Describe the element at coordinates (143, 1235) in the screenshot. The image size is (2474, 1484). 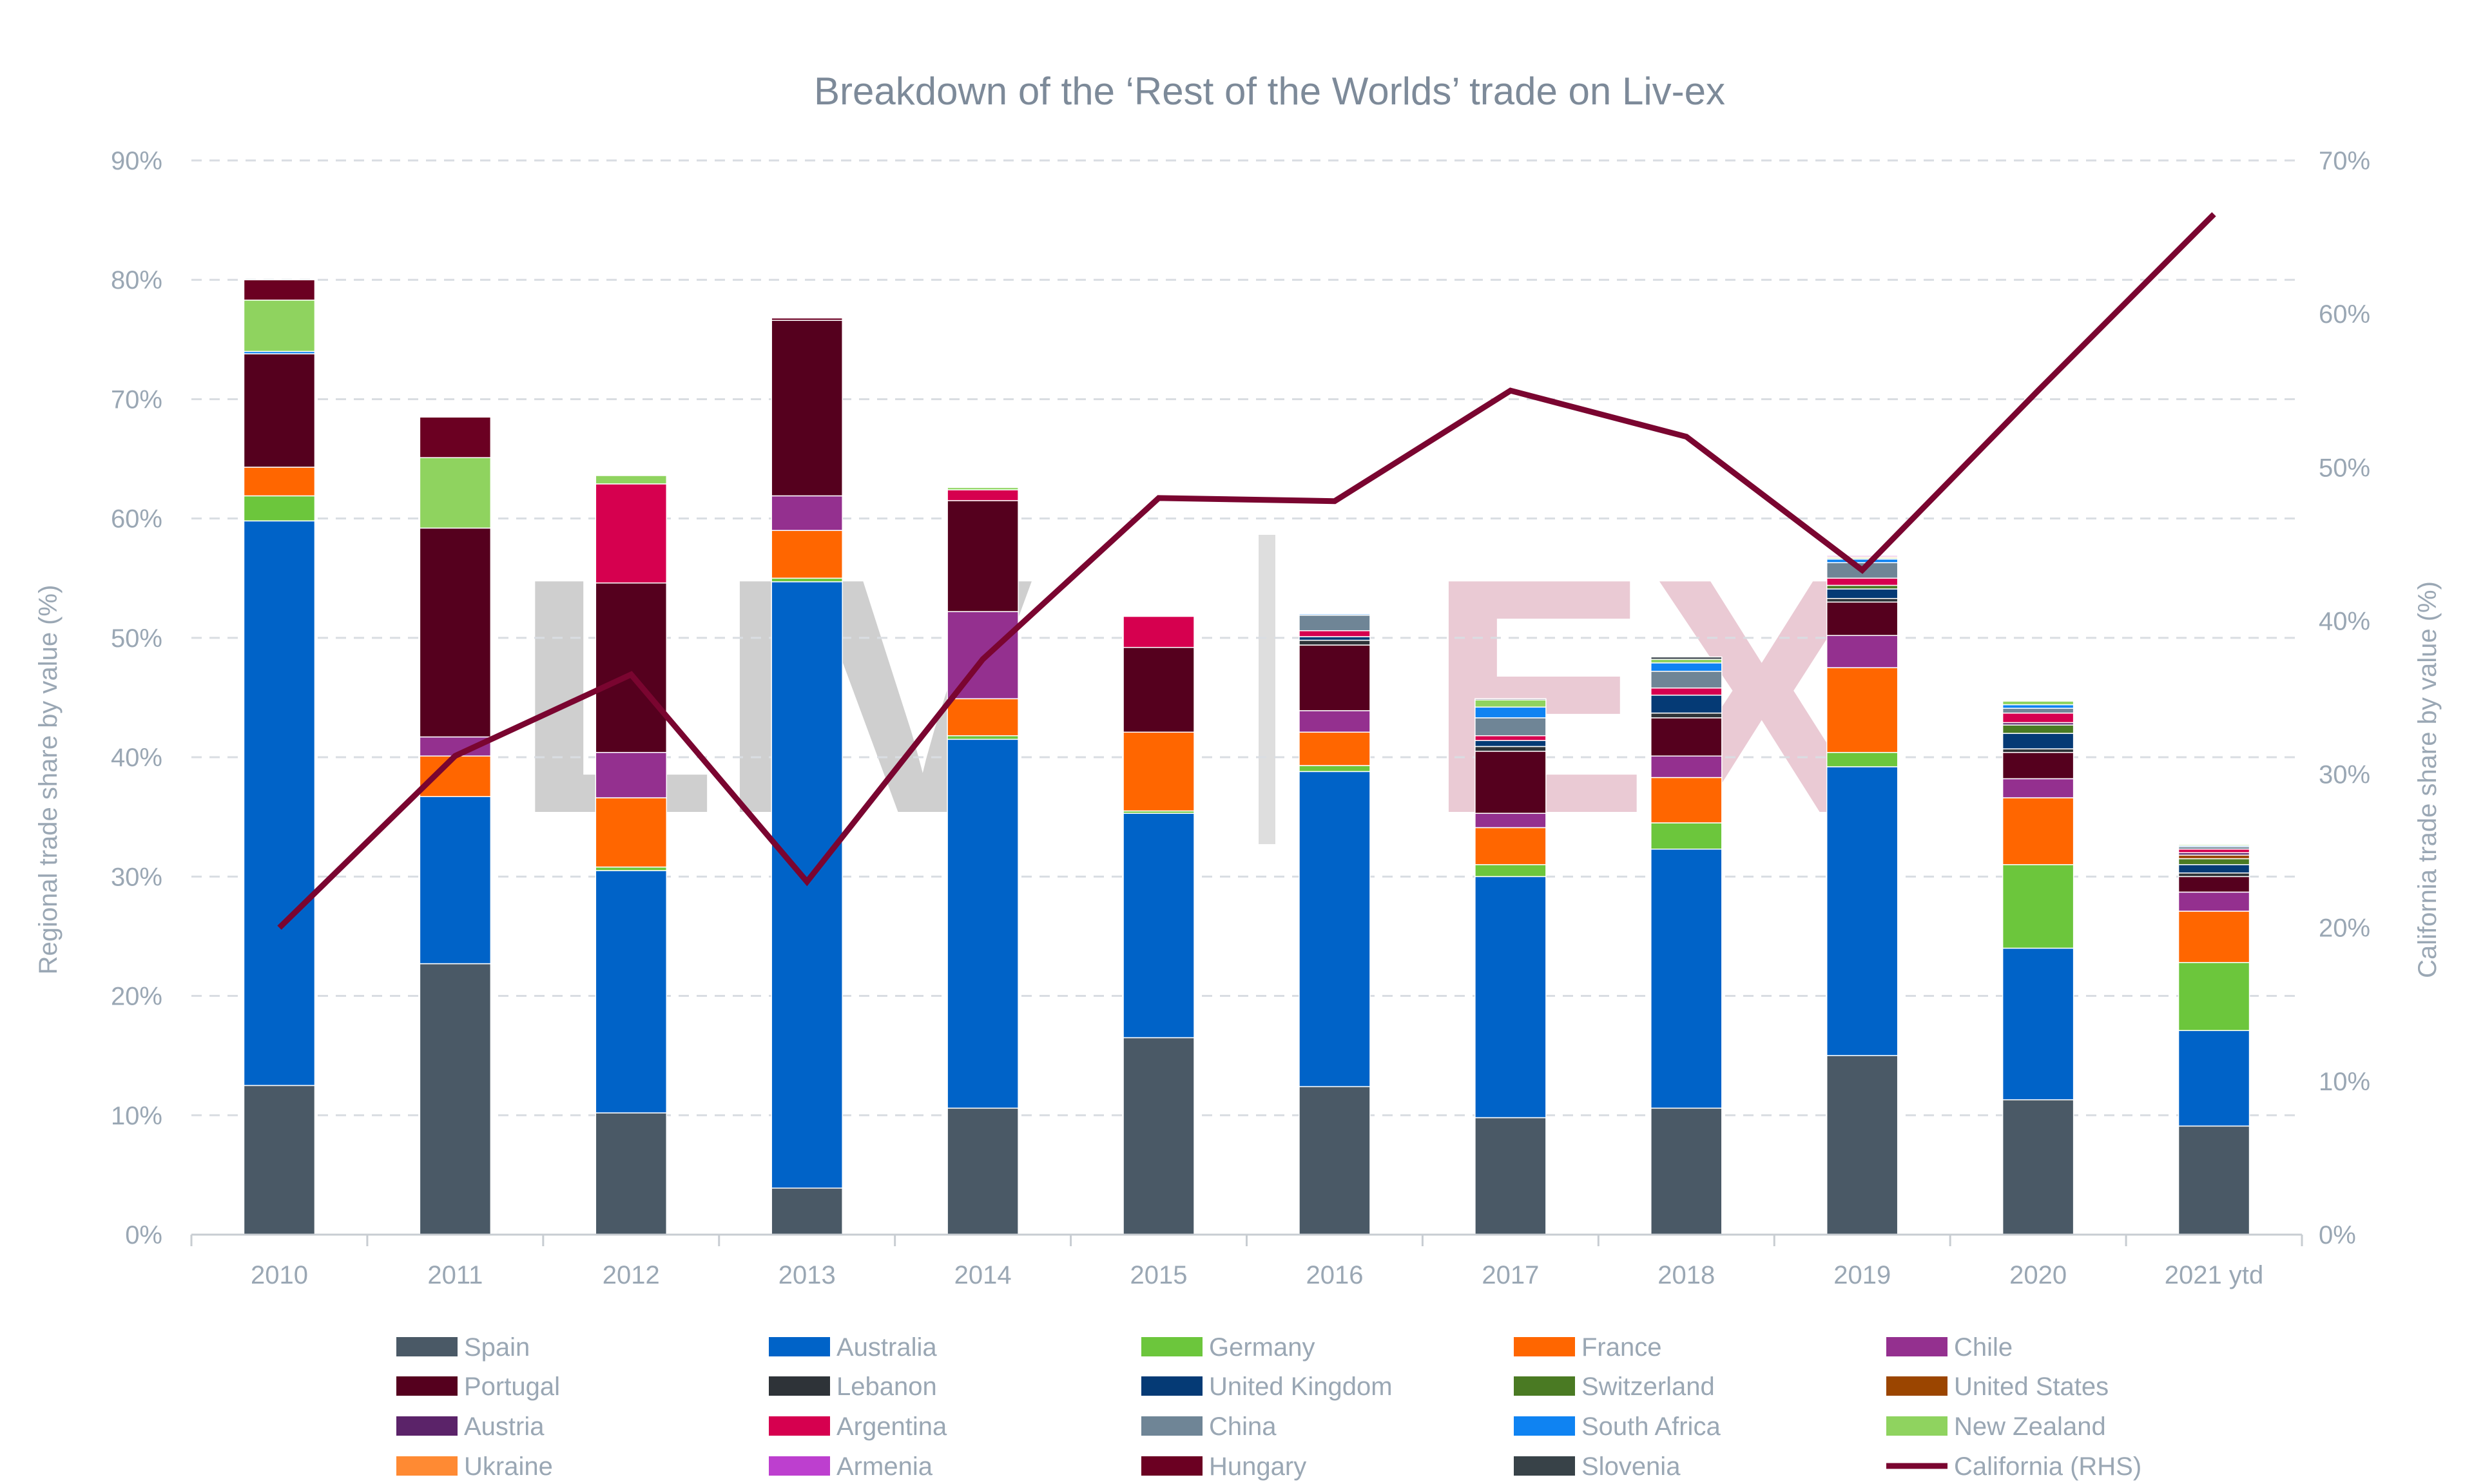
I see `y-tick-label: 0%` at that location.